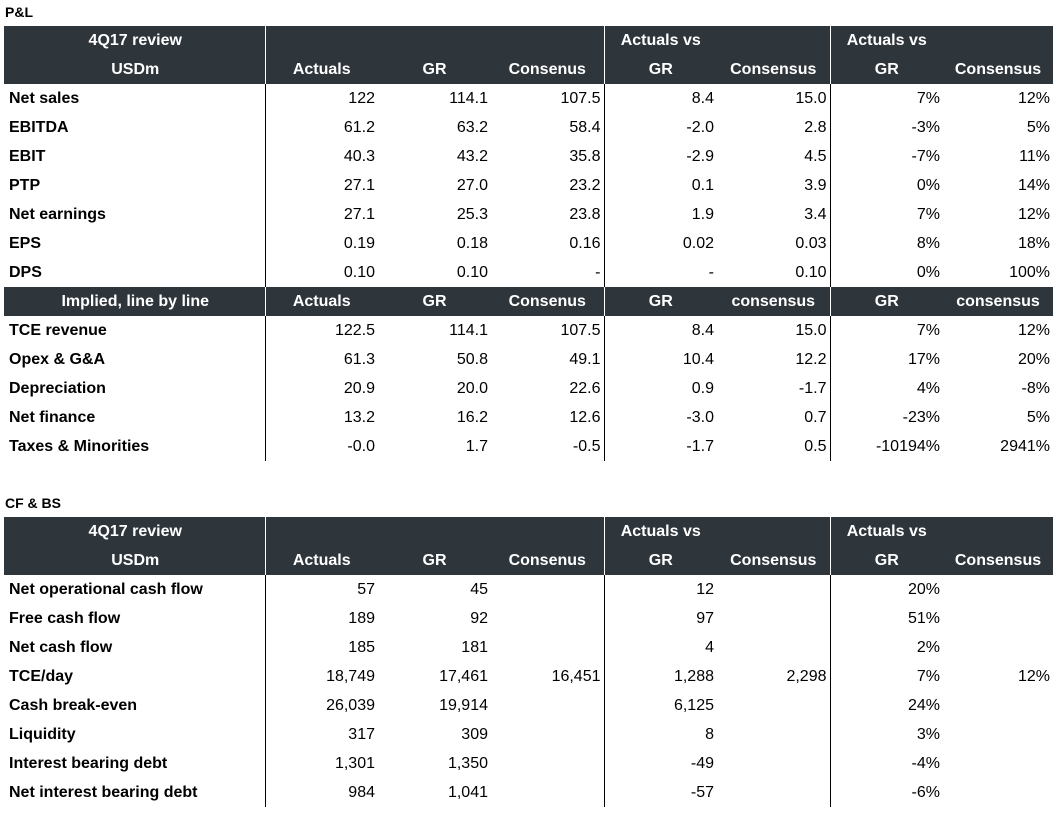 This screenshot has width=1059, height=814. I want to click on value-cell: 107.5, so click(548, 330).